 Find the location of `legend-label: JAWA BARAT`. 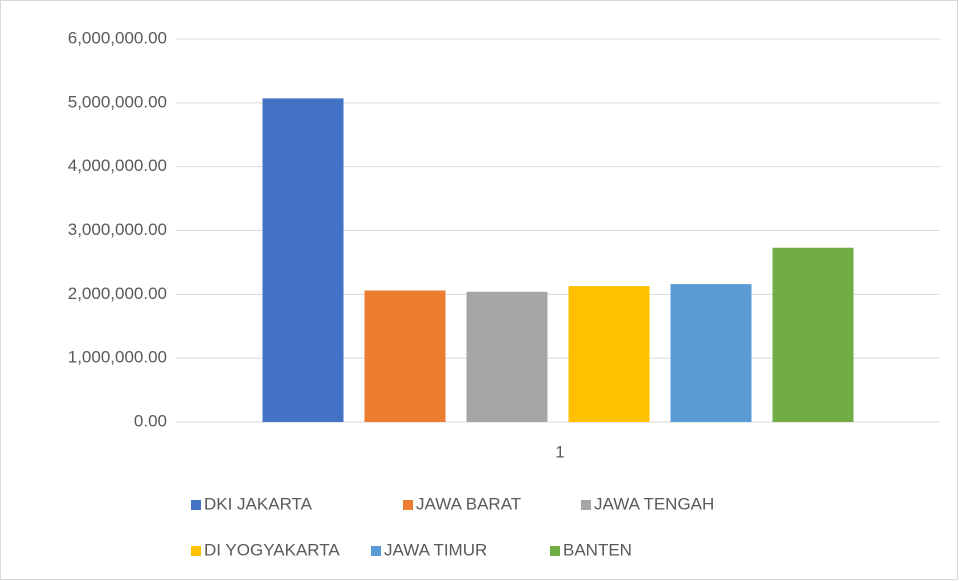

legend-label: JAWA BARAT is located at coordinates (468, 503).